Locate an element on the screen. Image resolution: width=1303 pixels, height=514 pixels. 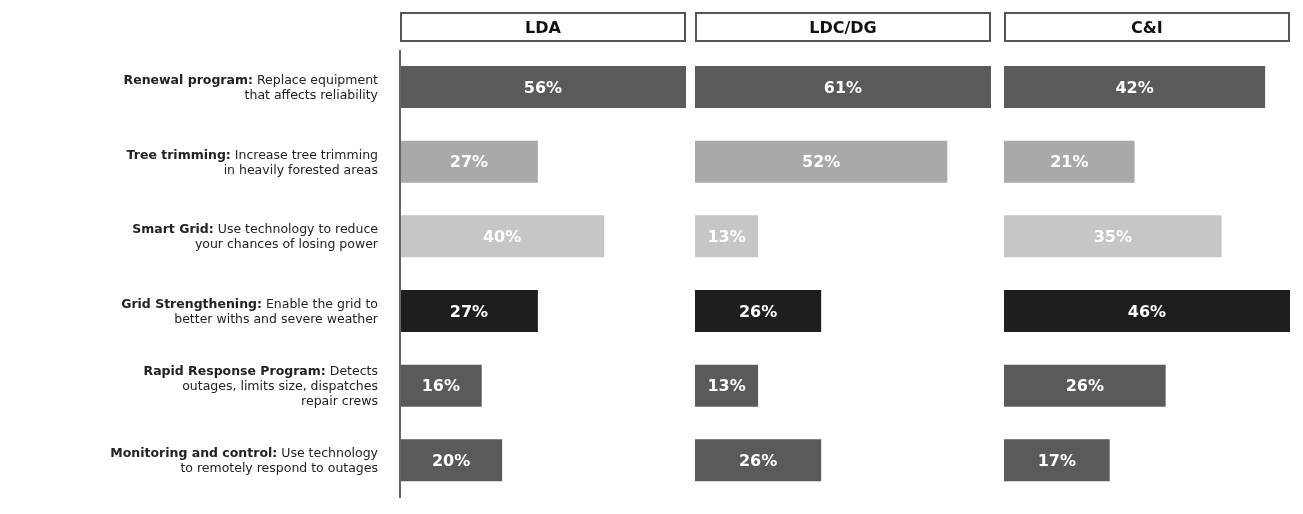
data-label: 35% is located at coordinates (1112, 237).